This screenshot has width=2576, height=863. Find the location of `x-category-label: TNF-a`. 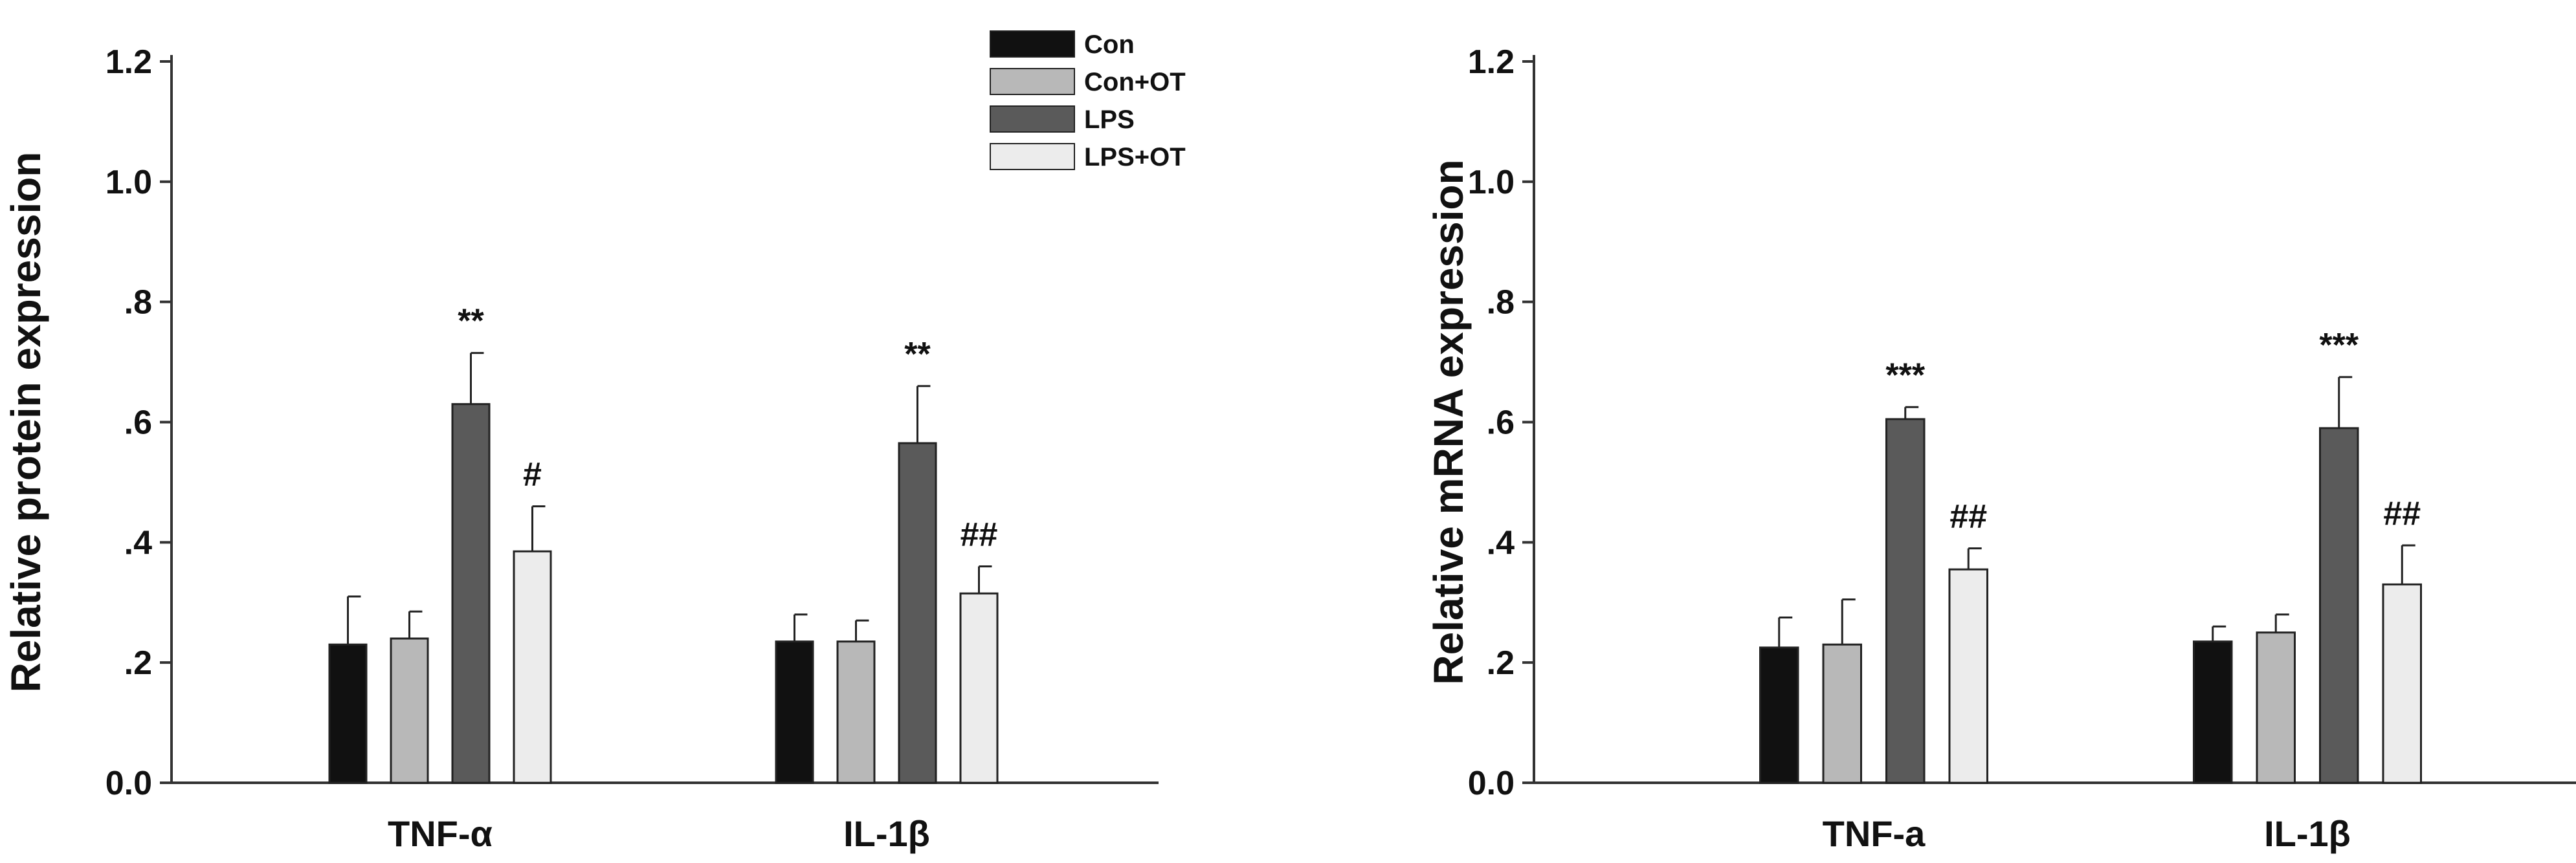

x-category-label: TNF-a is located at coordinates (1874, 833).